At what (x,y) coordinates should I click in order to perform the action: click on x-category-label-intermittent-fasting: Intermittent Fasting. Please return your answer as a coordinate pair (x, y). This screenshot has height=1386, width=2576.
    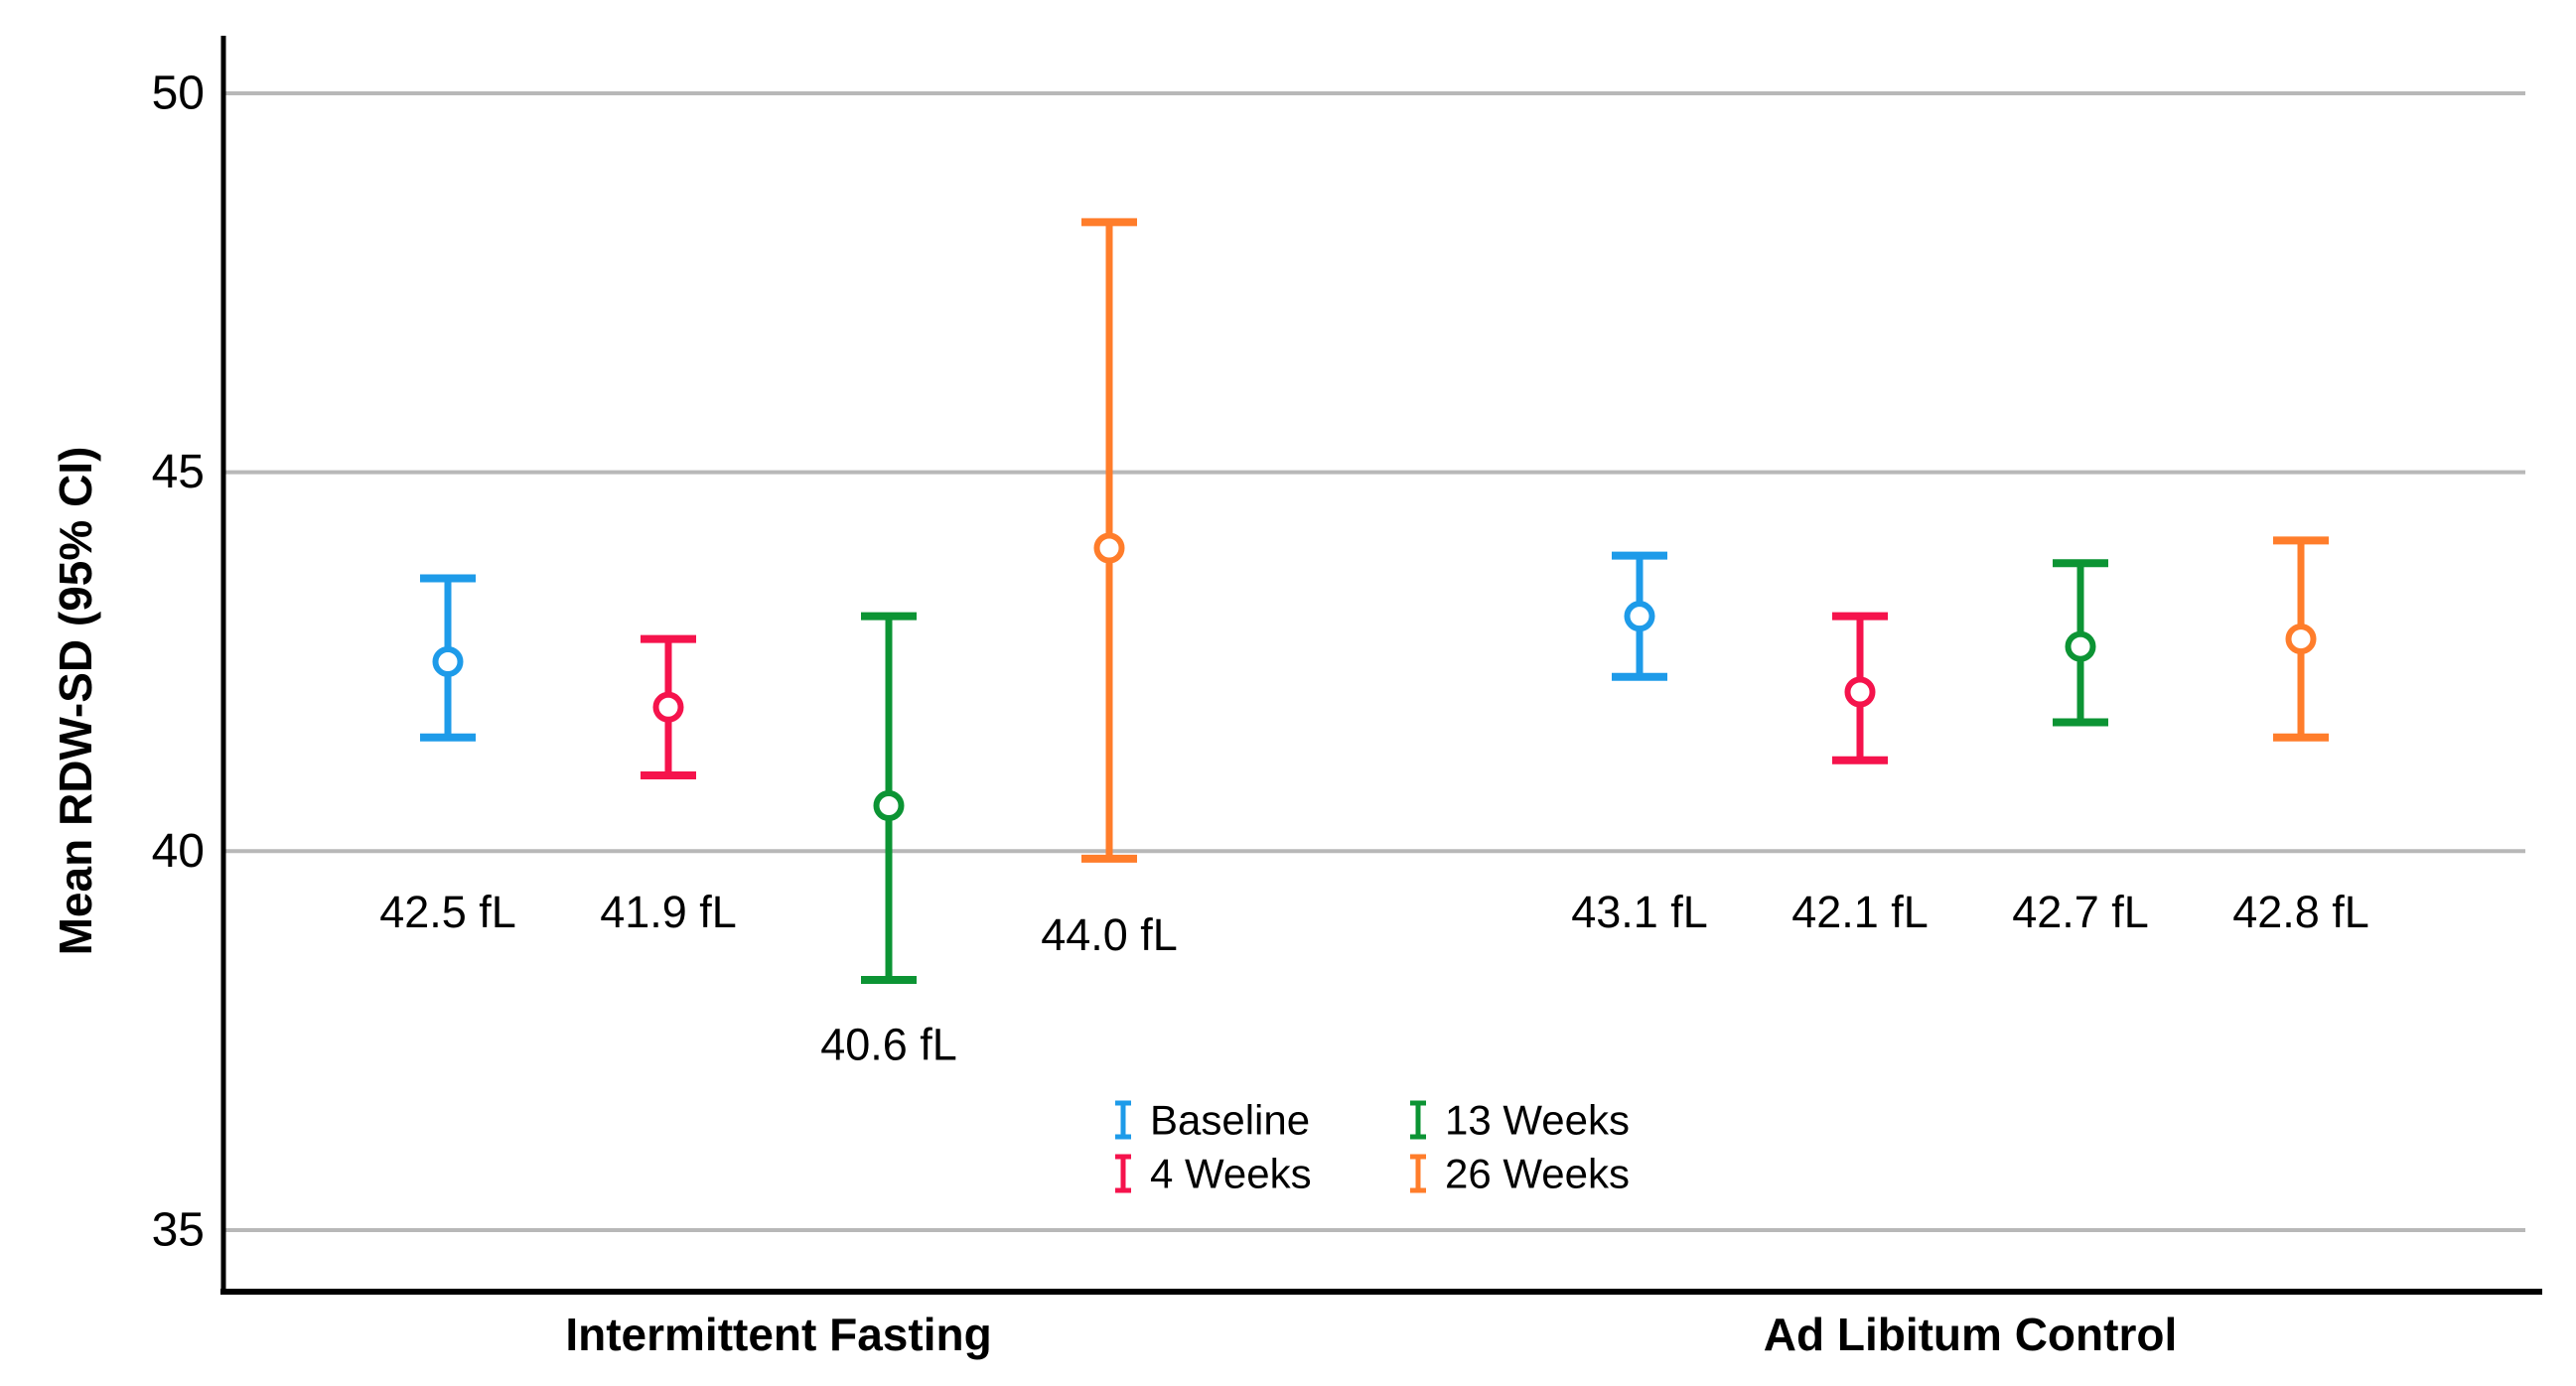
    Looking at the image, I should click on (778, 1334).